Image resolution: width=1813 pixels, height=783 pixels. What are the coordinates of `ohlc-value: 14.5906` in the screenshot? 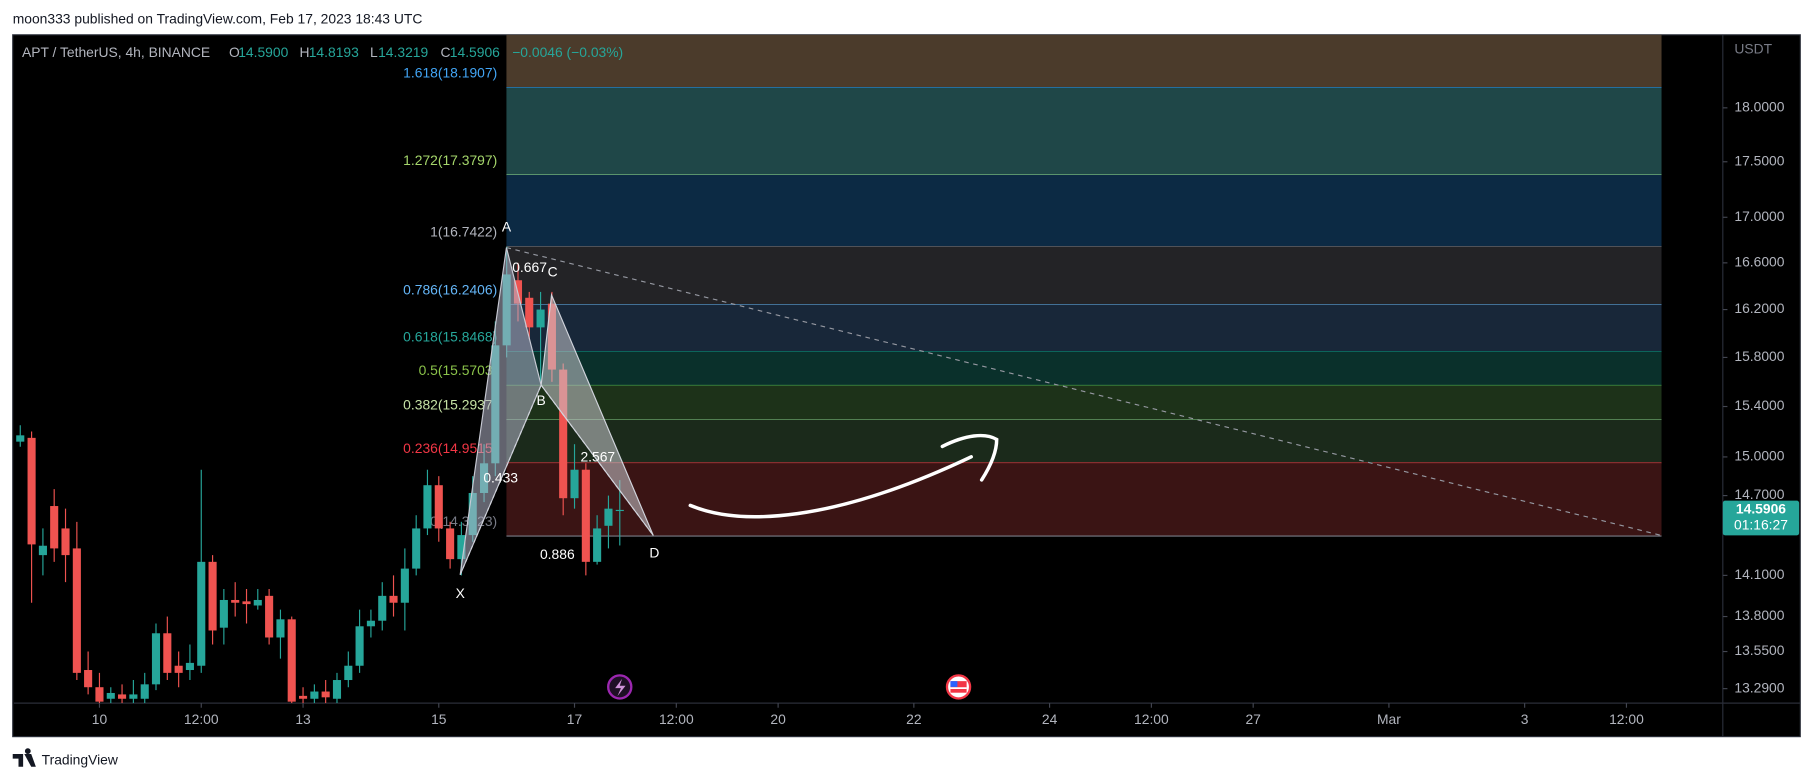 It's located at (475, 52).